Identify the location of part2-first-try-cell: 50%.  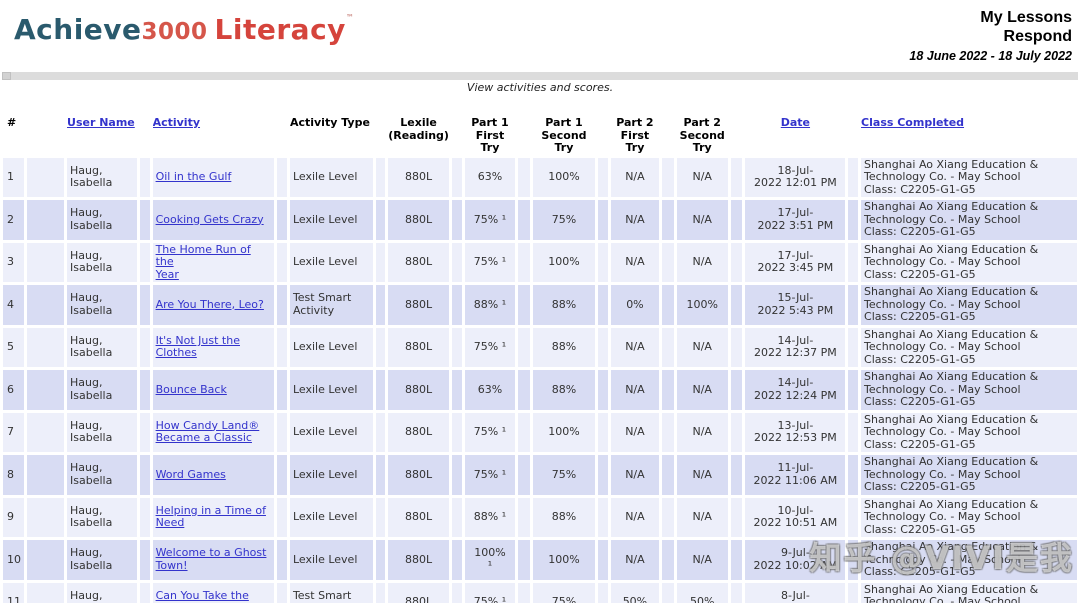
(635, 592).